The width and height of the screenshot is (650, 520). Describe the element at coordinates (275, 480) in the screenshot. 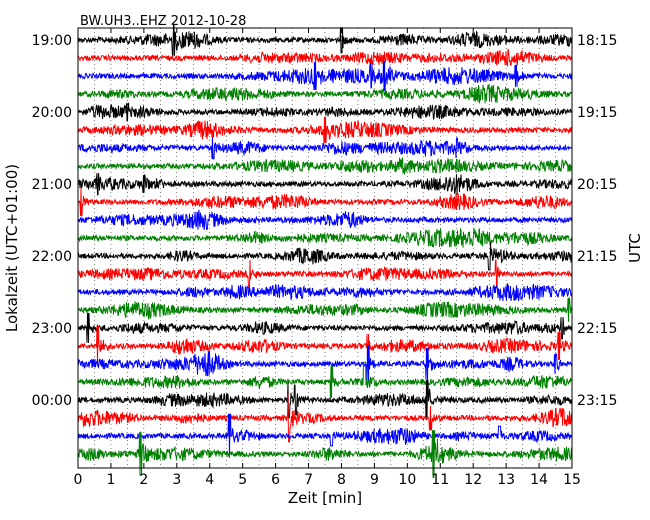

I see `x-tick-label: 6` at that location.